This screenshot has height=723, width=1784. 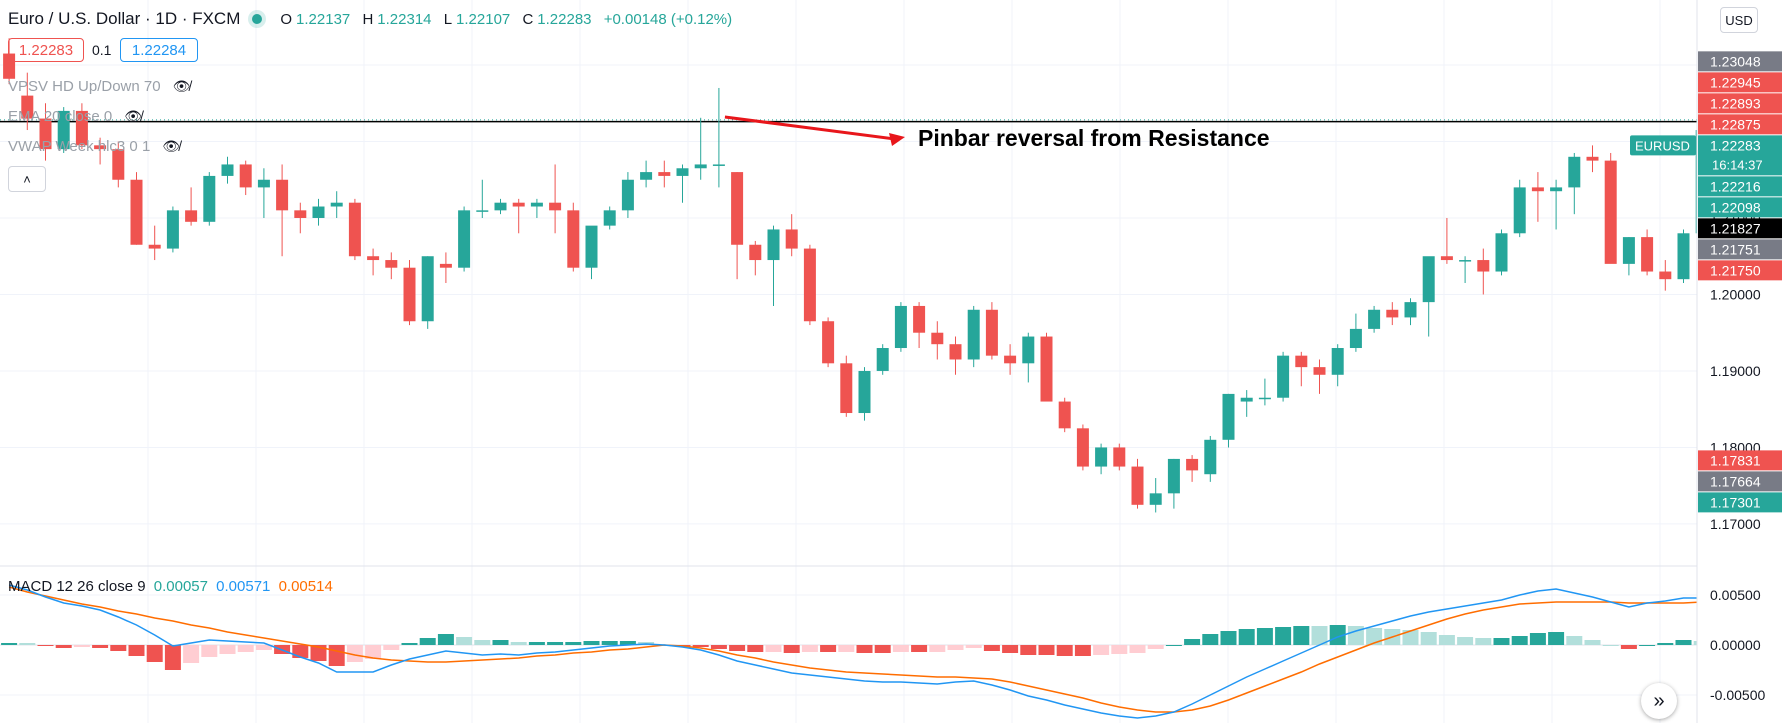 I want to click on open-label: O, so click(x=286, y=19).